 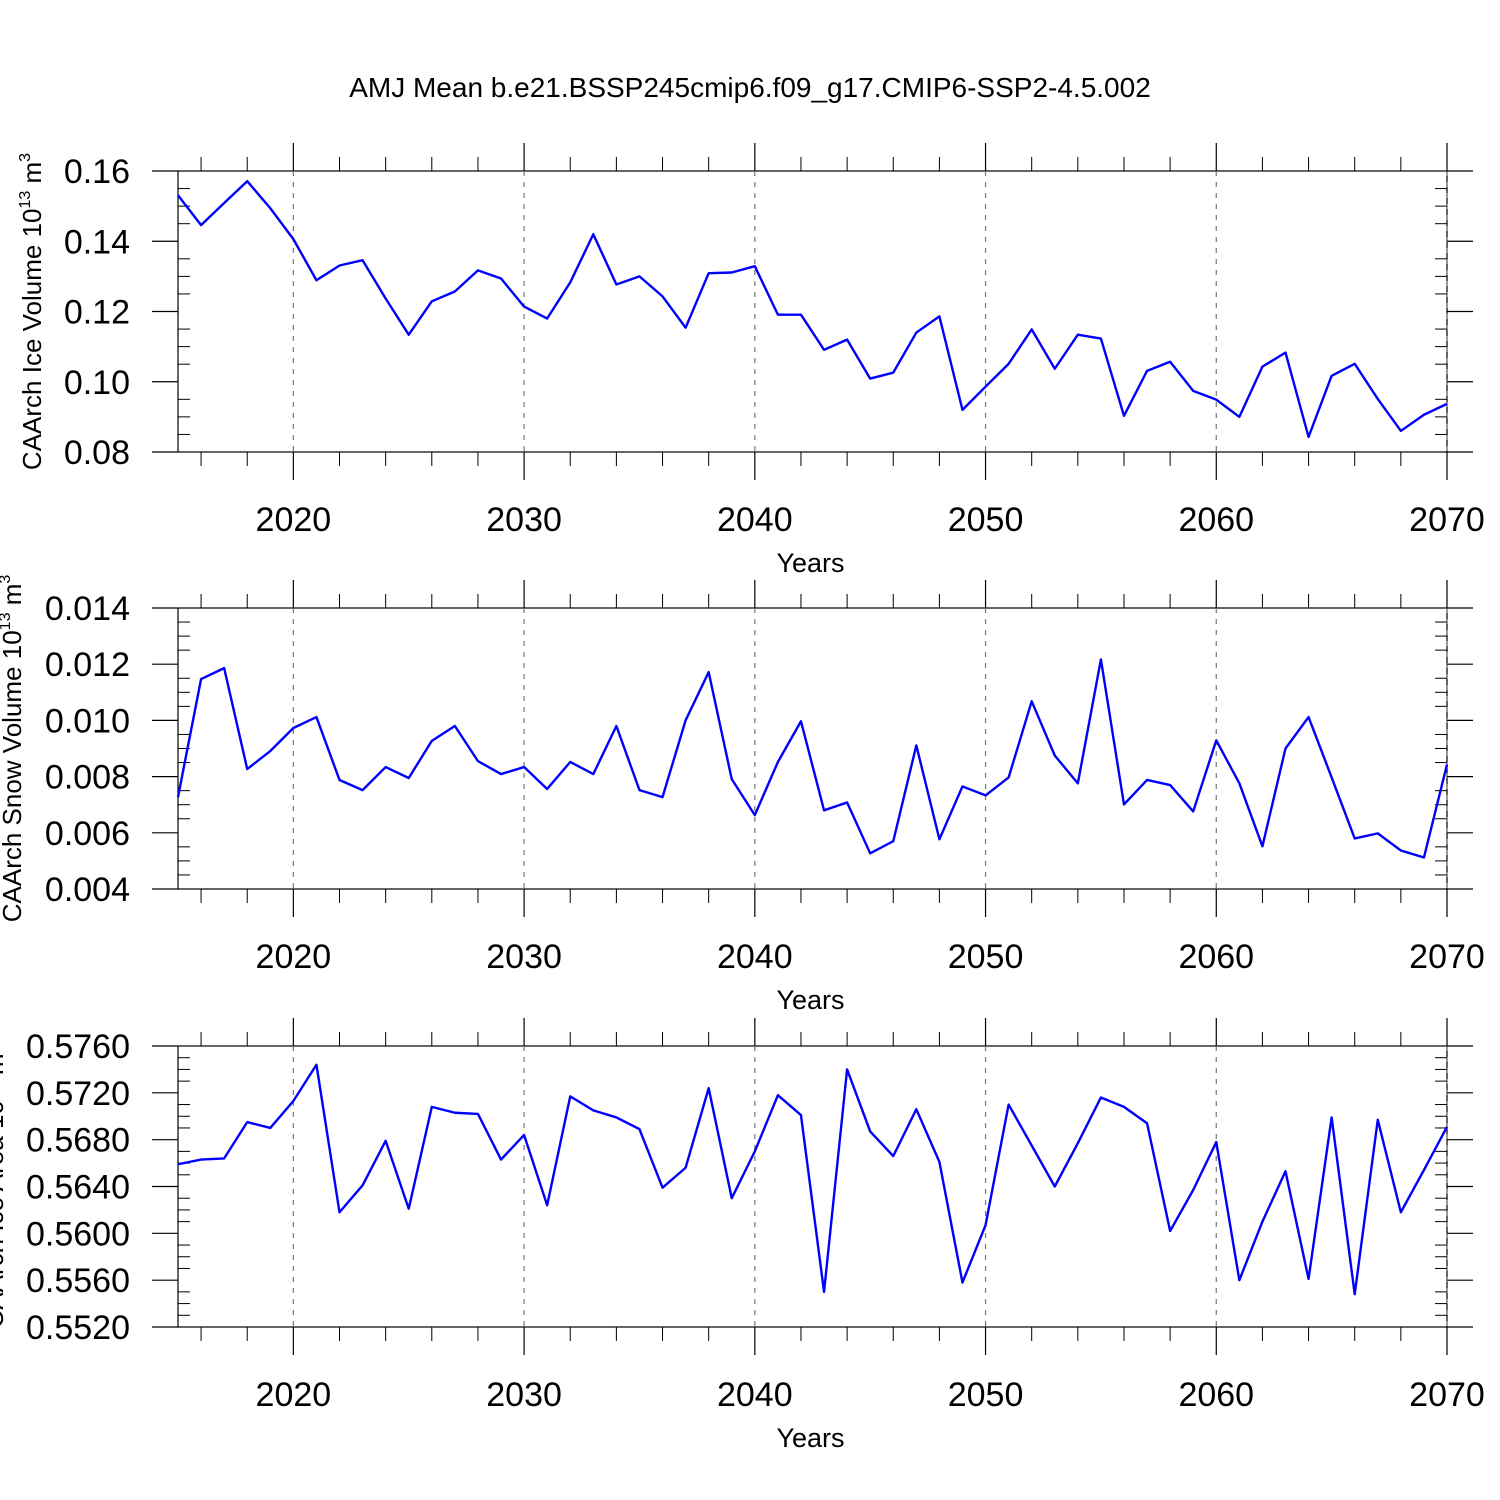 What do you see at coordinates (97, 383) in the screenshot?
I see `y-tick-label: 0.10` at bounding box center [97, 383].